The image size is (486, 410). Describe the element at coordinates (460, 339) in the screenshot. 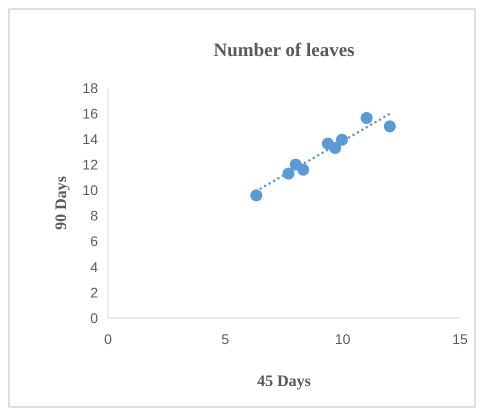

I see `x-tick-label: 15` at that location.